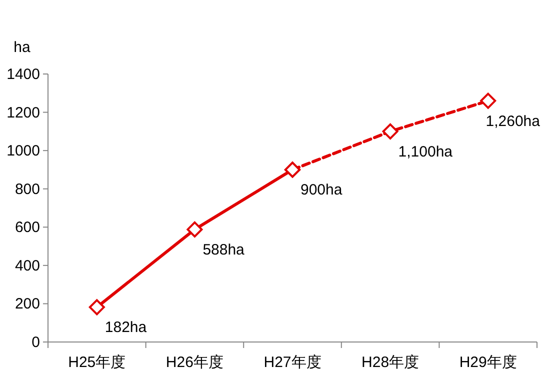 The width and height of the screenshot is (545, 390). Describe the element at coordinates (27, 265) in the screenshot. I see `y-tick-label: 400` at that location.